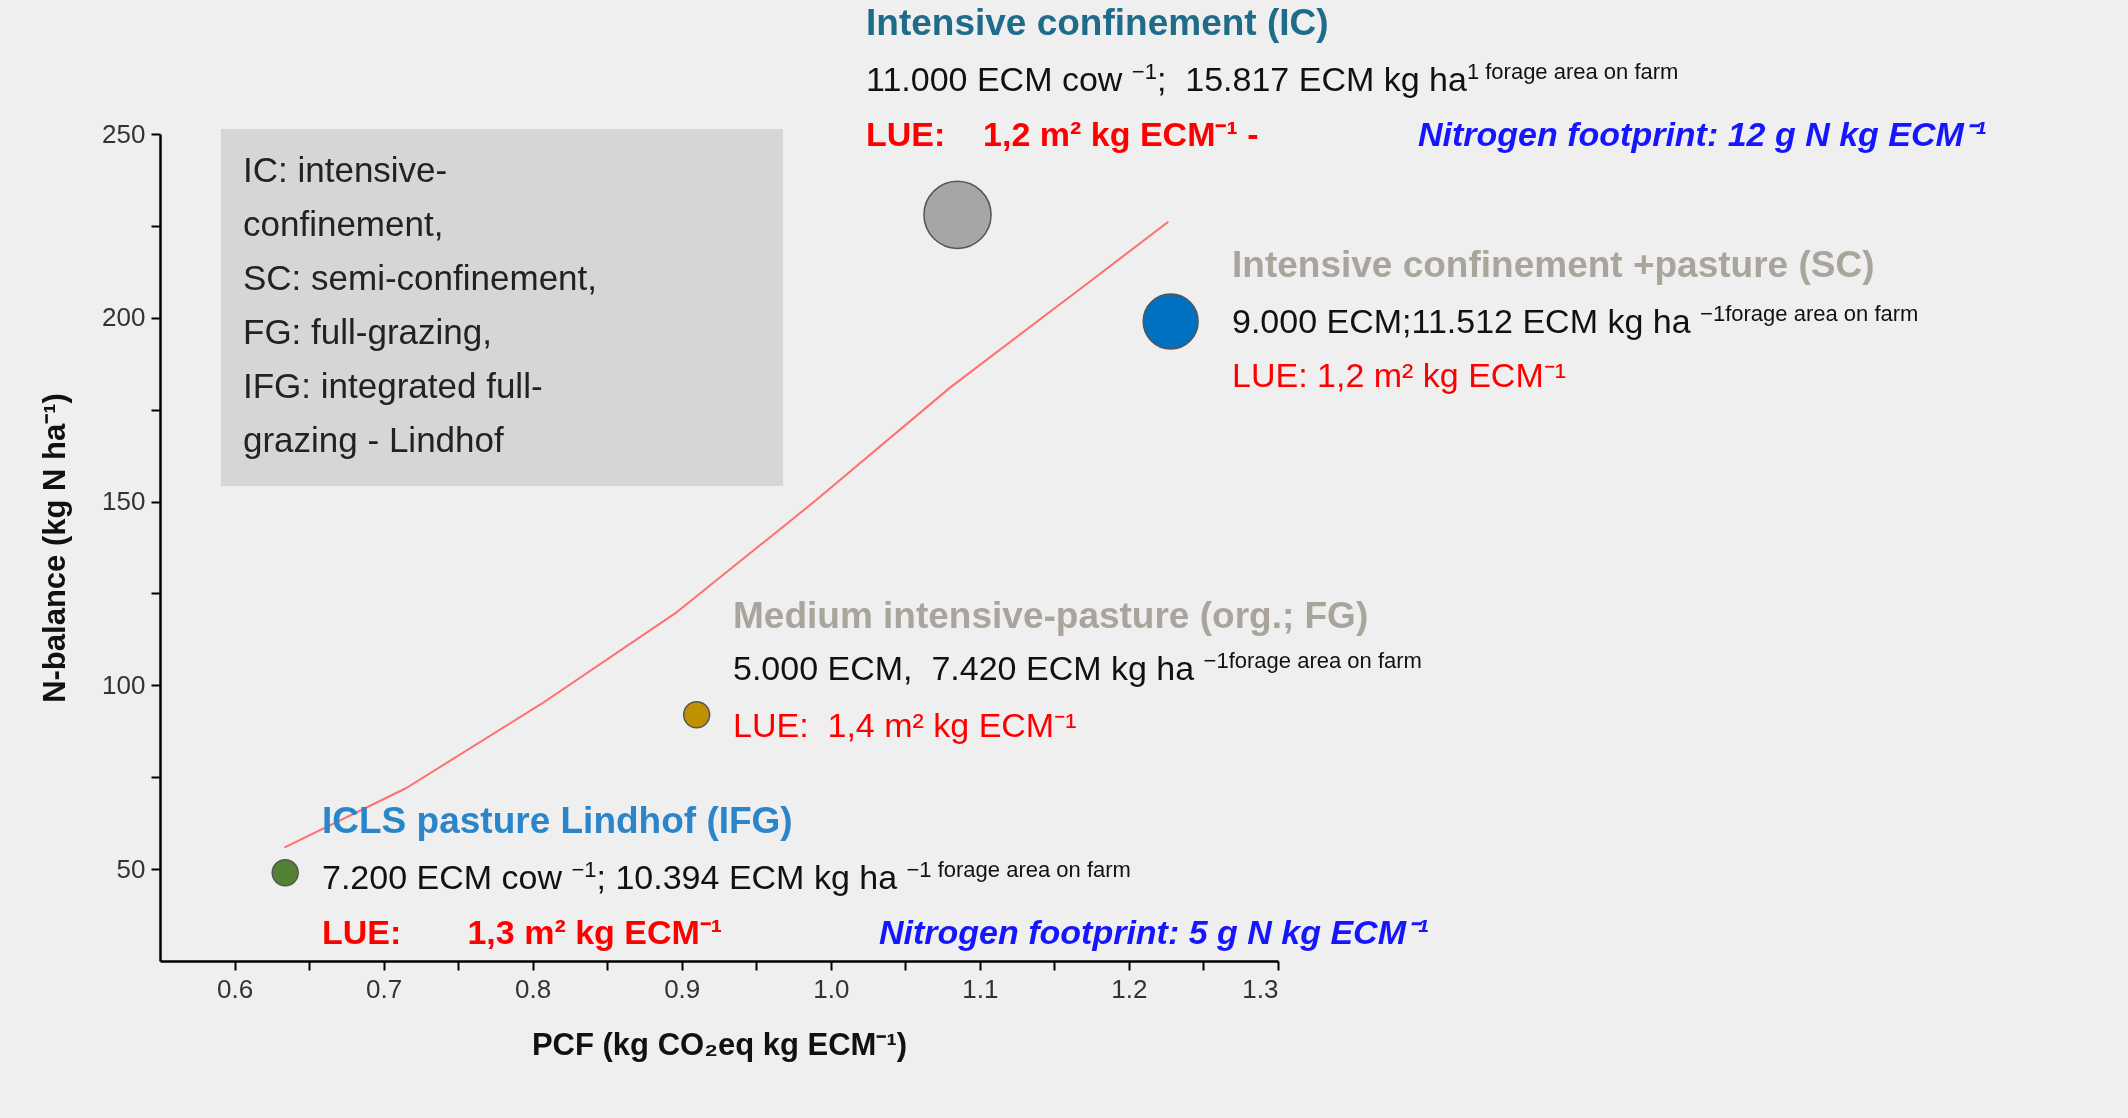  What do you see at coordinates (522, 932) in the screenshot?
I see `annotation: LUE: 1,3 m² kg ECM⁻¹` at bounding box center [522, 932].